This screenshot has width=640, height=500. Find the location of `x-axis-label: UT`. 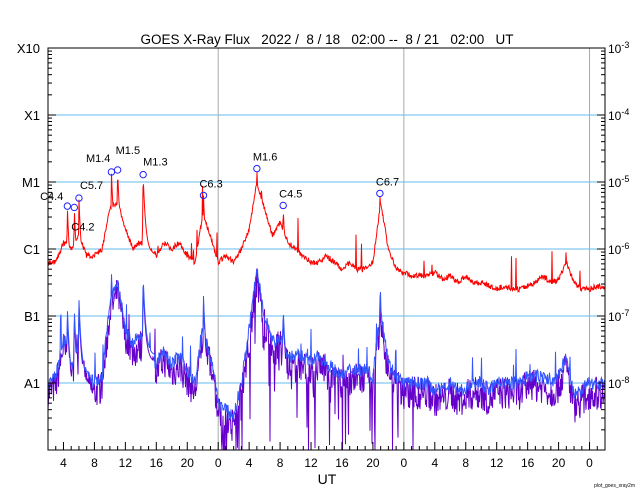

x-axis-label: UT is located at coordinates (327, 479).